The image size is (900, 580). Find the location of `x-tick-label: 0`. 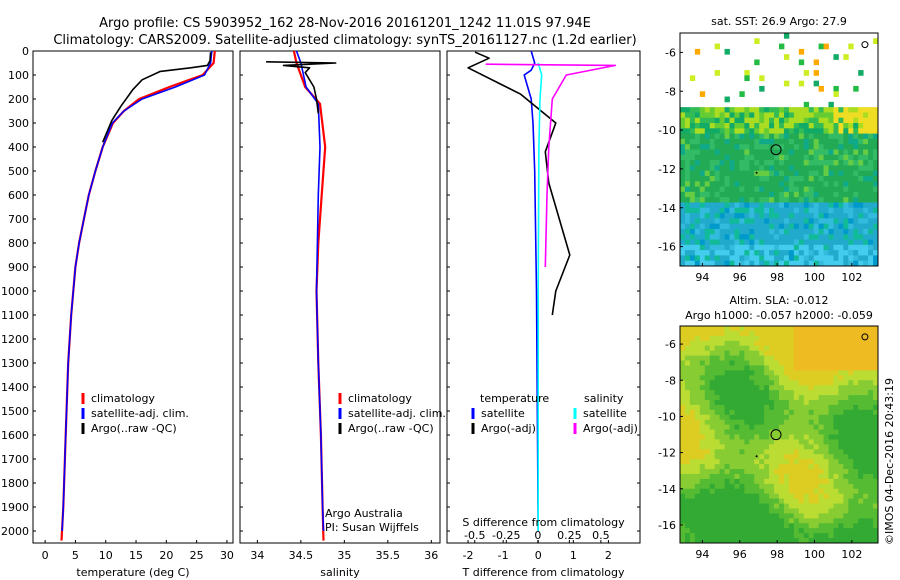

x-tick-label: 0 is located at coordinates (538, 555).